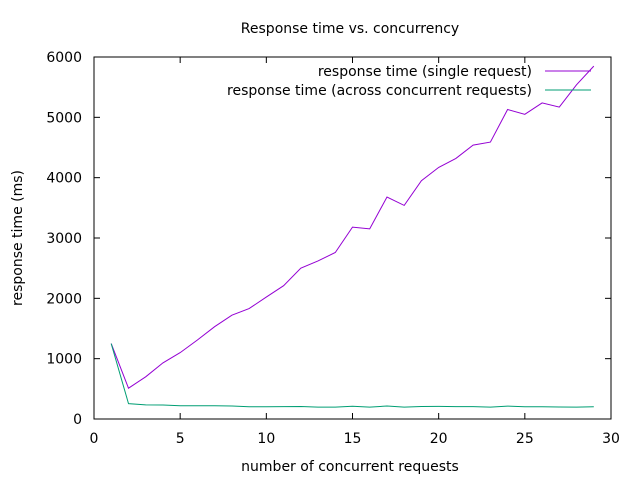  Describe the element at coordinates (64, 118) in the screenshot. I see `y-tick-label: 5000` at that location.